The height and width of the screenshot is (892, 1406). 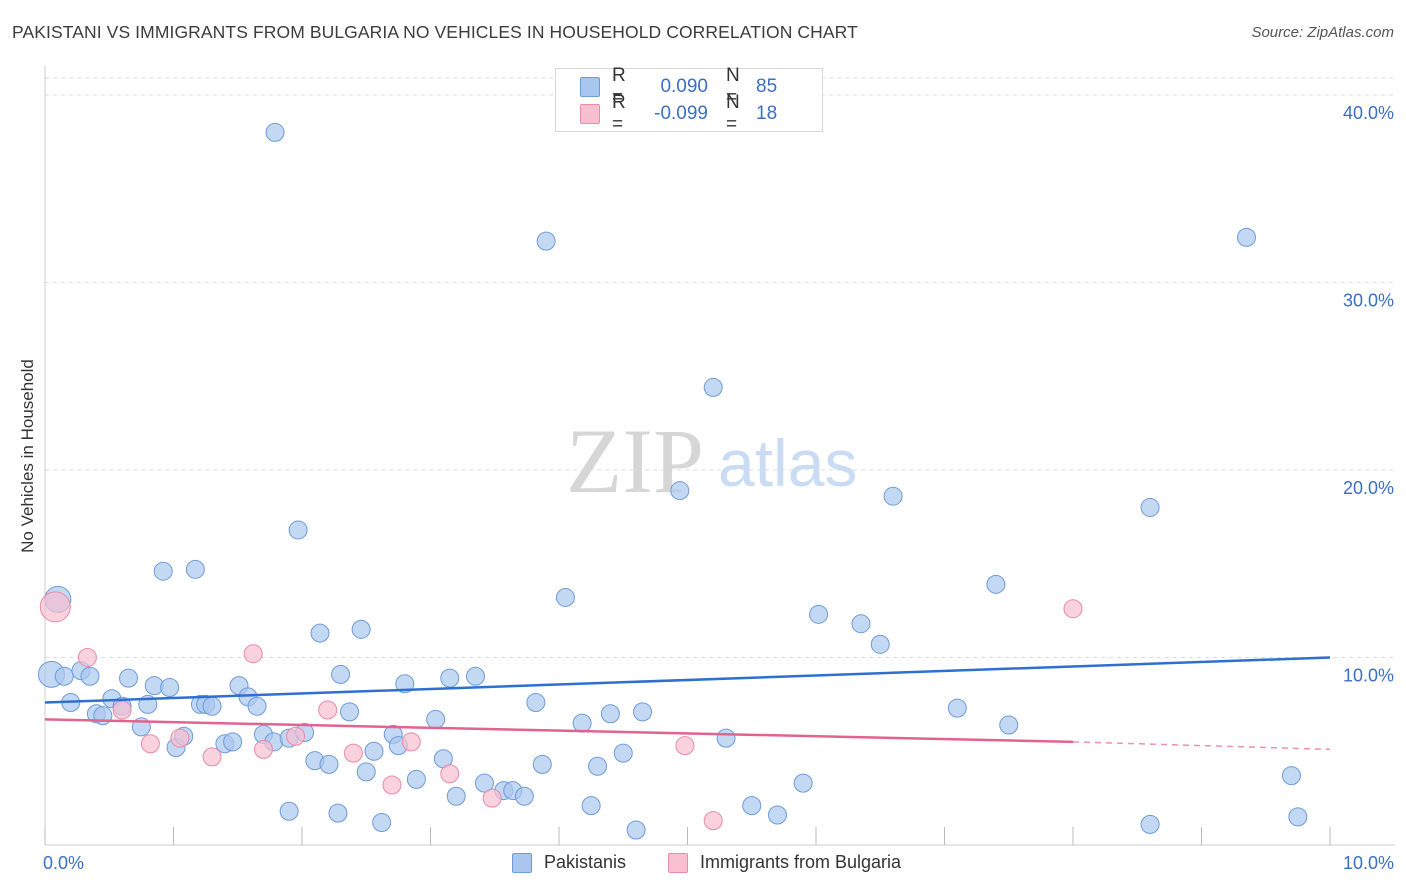 What do you see at coordinates (767, 86) in the screenshot?
I see `legend-n-value-pakistanis: 85` at bounding box center [767, 86].